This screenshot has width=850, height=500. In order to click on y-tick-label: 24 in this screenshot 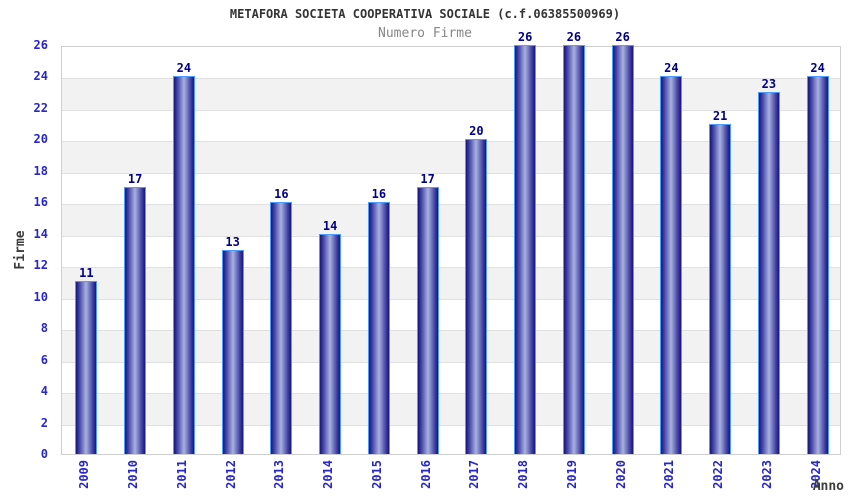, I will do `click(40, 76)`.